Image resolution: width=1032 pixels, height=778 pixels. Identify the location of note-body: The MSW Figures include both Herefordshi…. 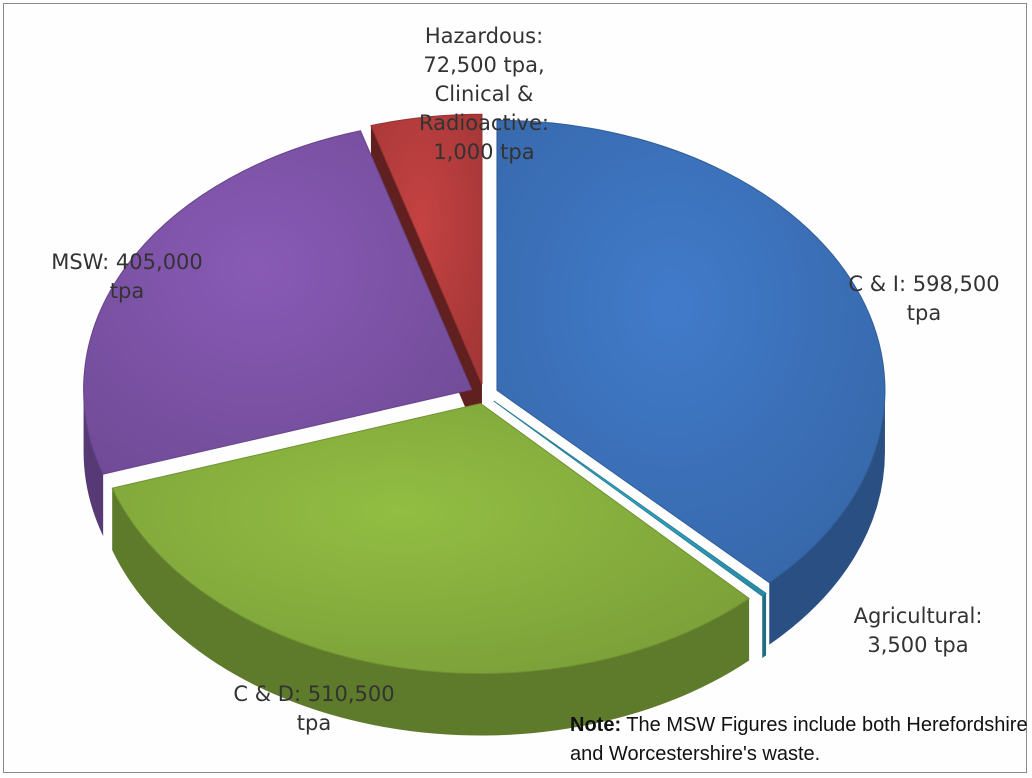
(799, 739).